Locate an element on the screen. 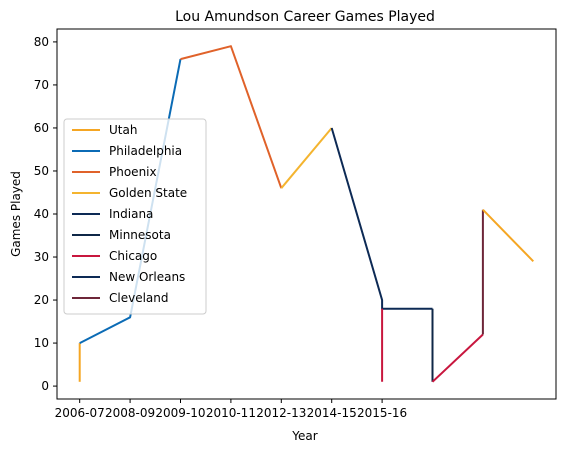 This screenshot has width=569, height=453. y-tick-label: 30 is located at coordinates (41, 257).